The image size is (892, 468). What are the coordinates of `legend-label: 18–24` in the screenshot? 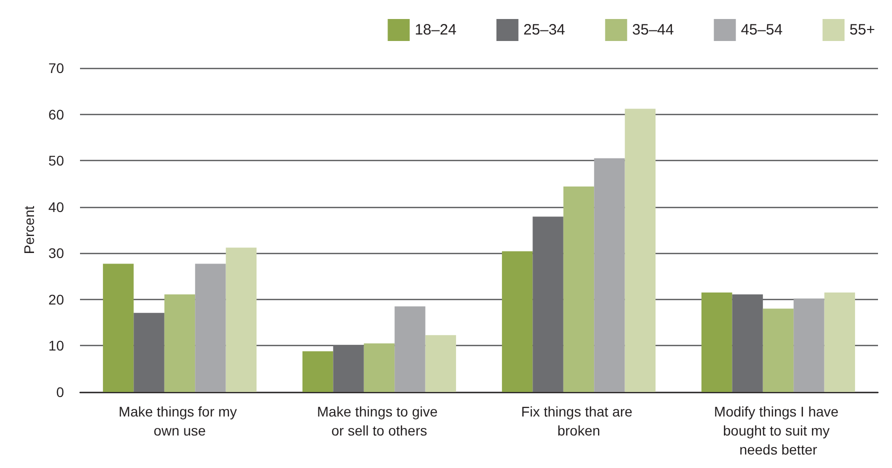 It's located at (435, 30).